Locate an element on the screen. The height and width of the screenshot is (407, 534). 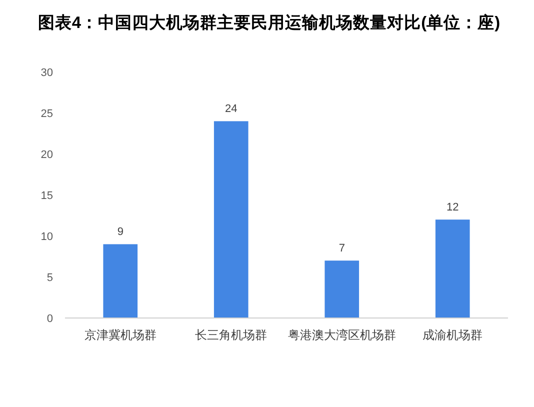
data-label: 12 is located at coordinates (452, 208).